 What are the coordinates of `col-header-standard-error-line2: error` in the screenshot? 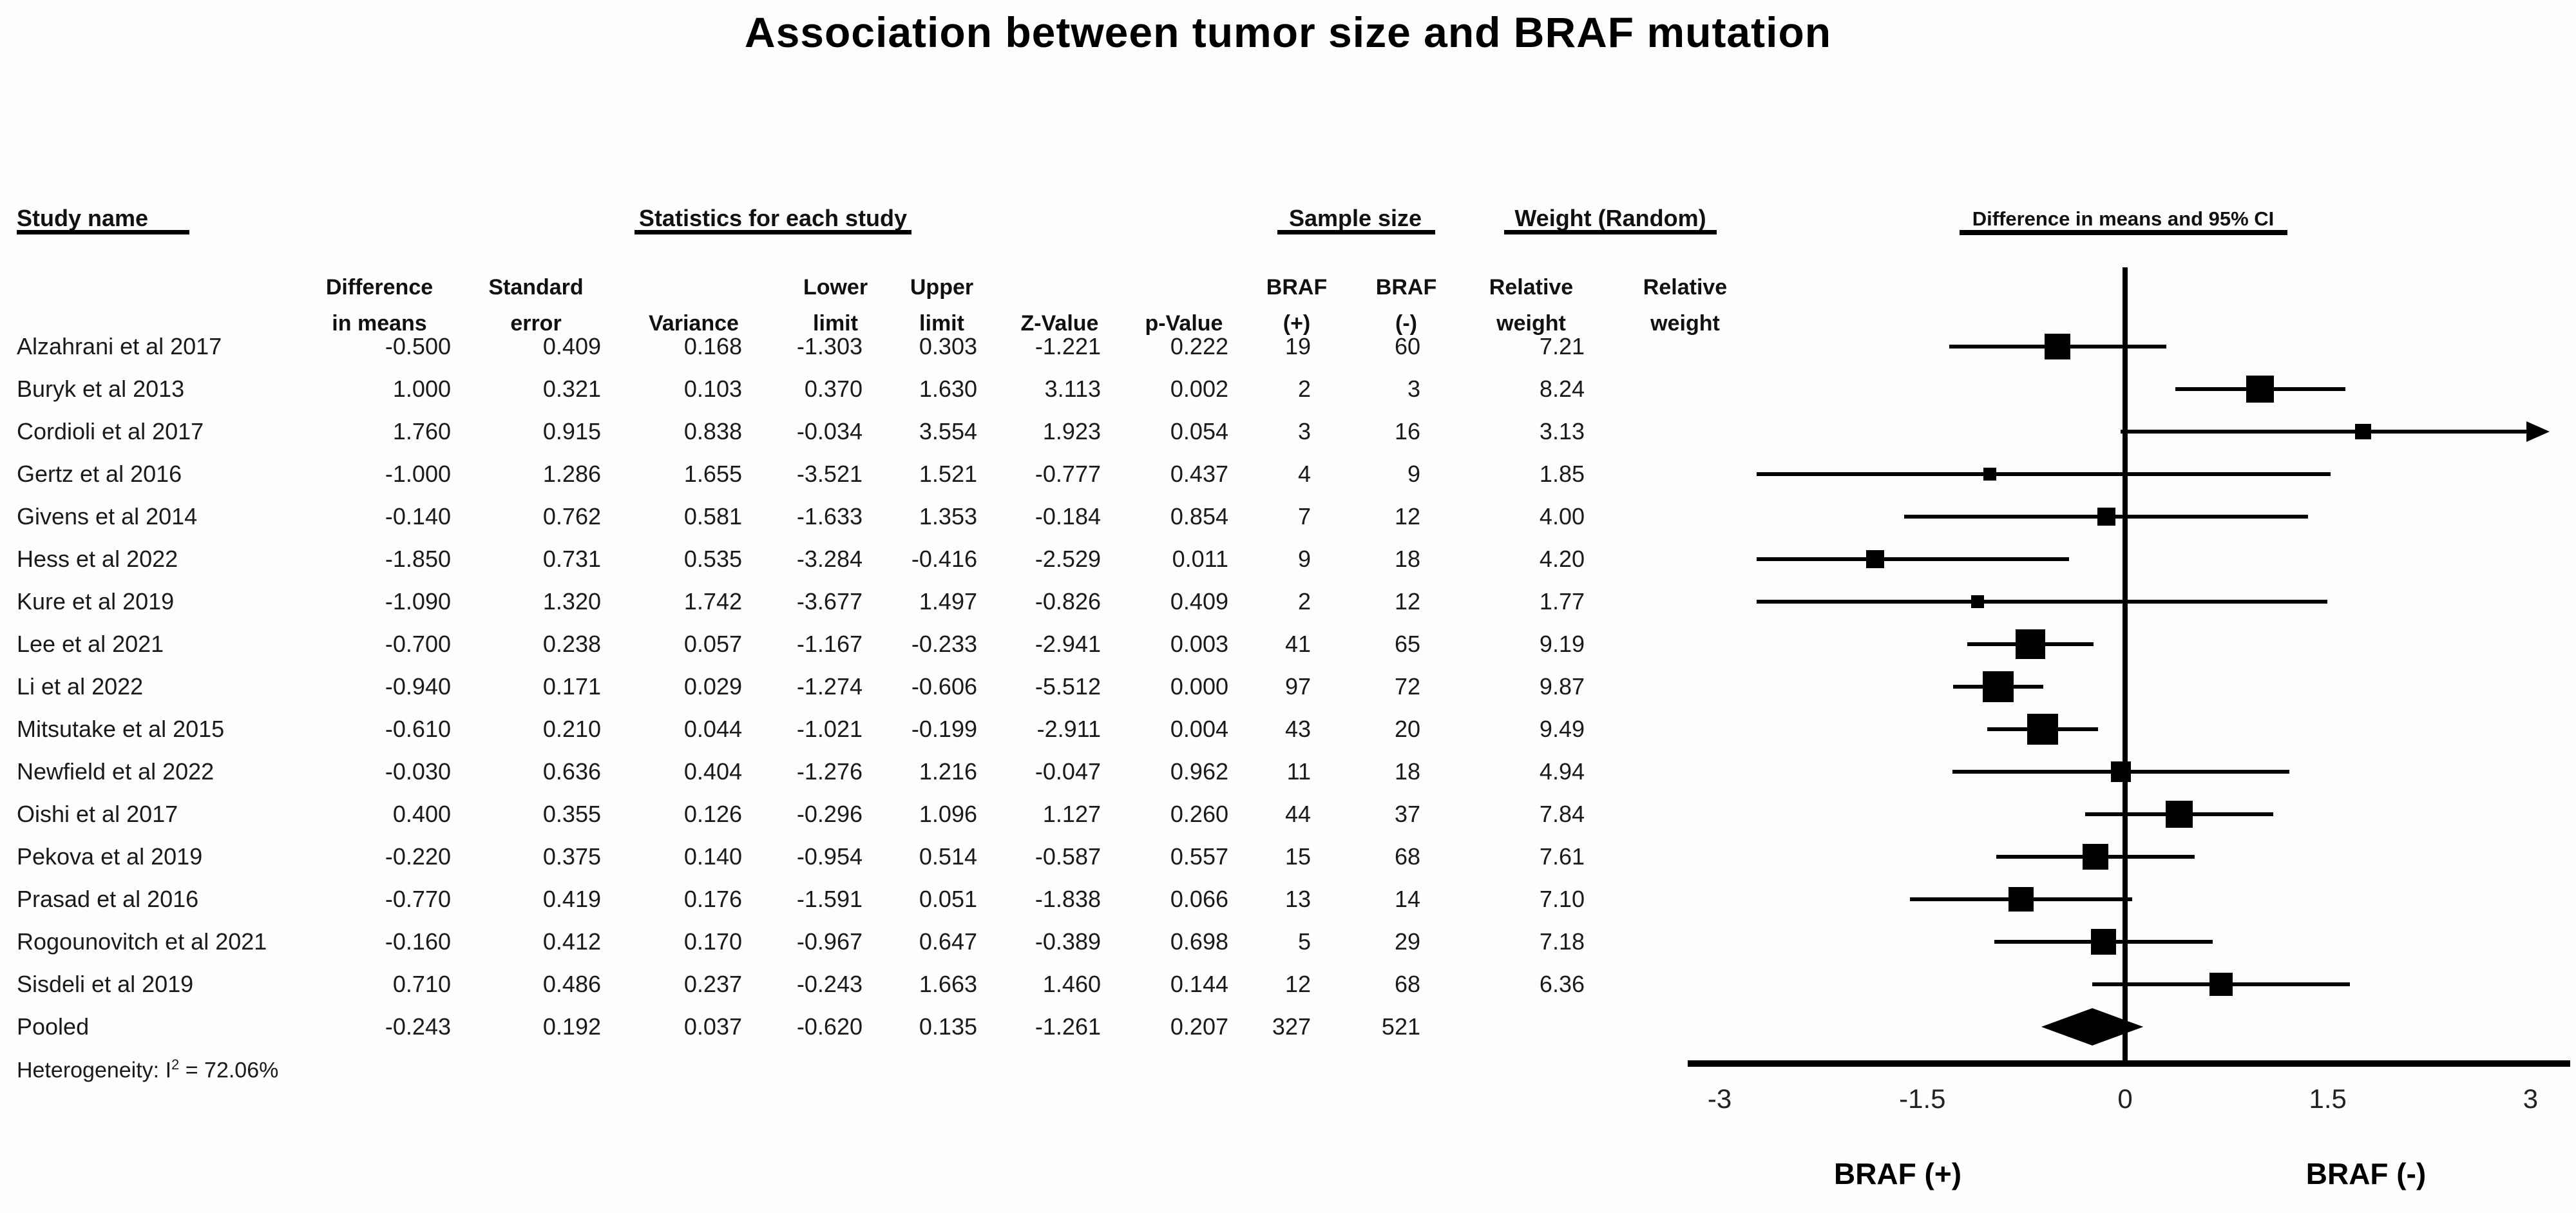 It's located at (536, 323).